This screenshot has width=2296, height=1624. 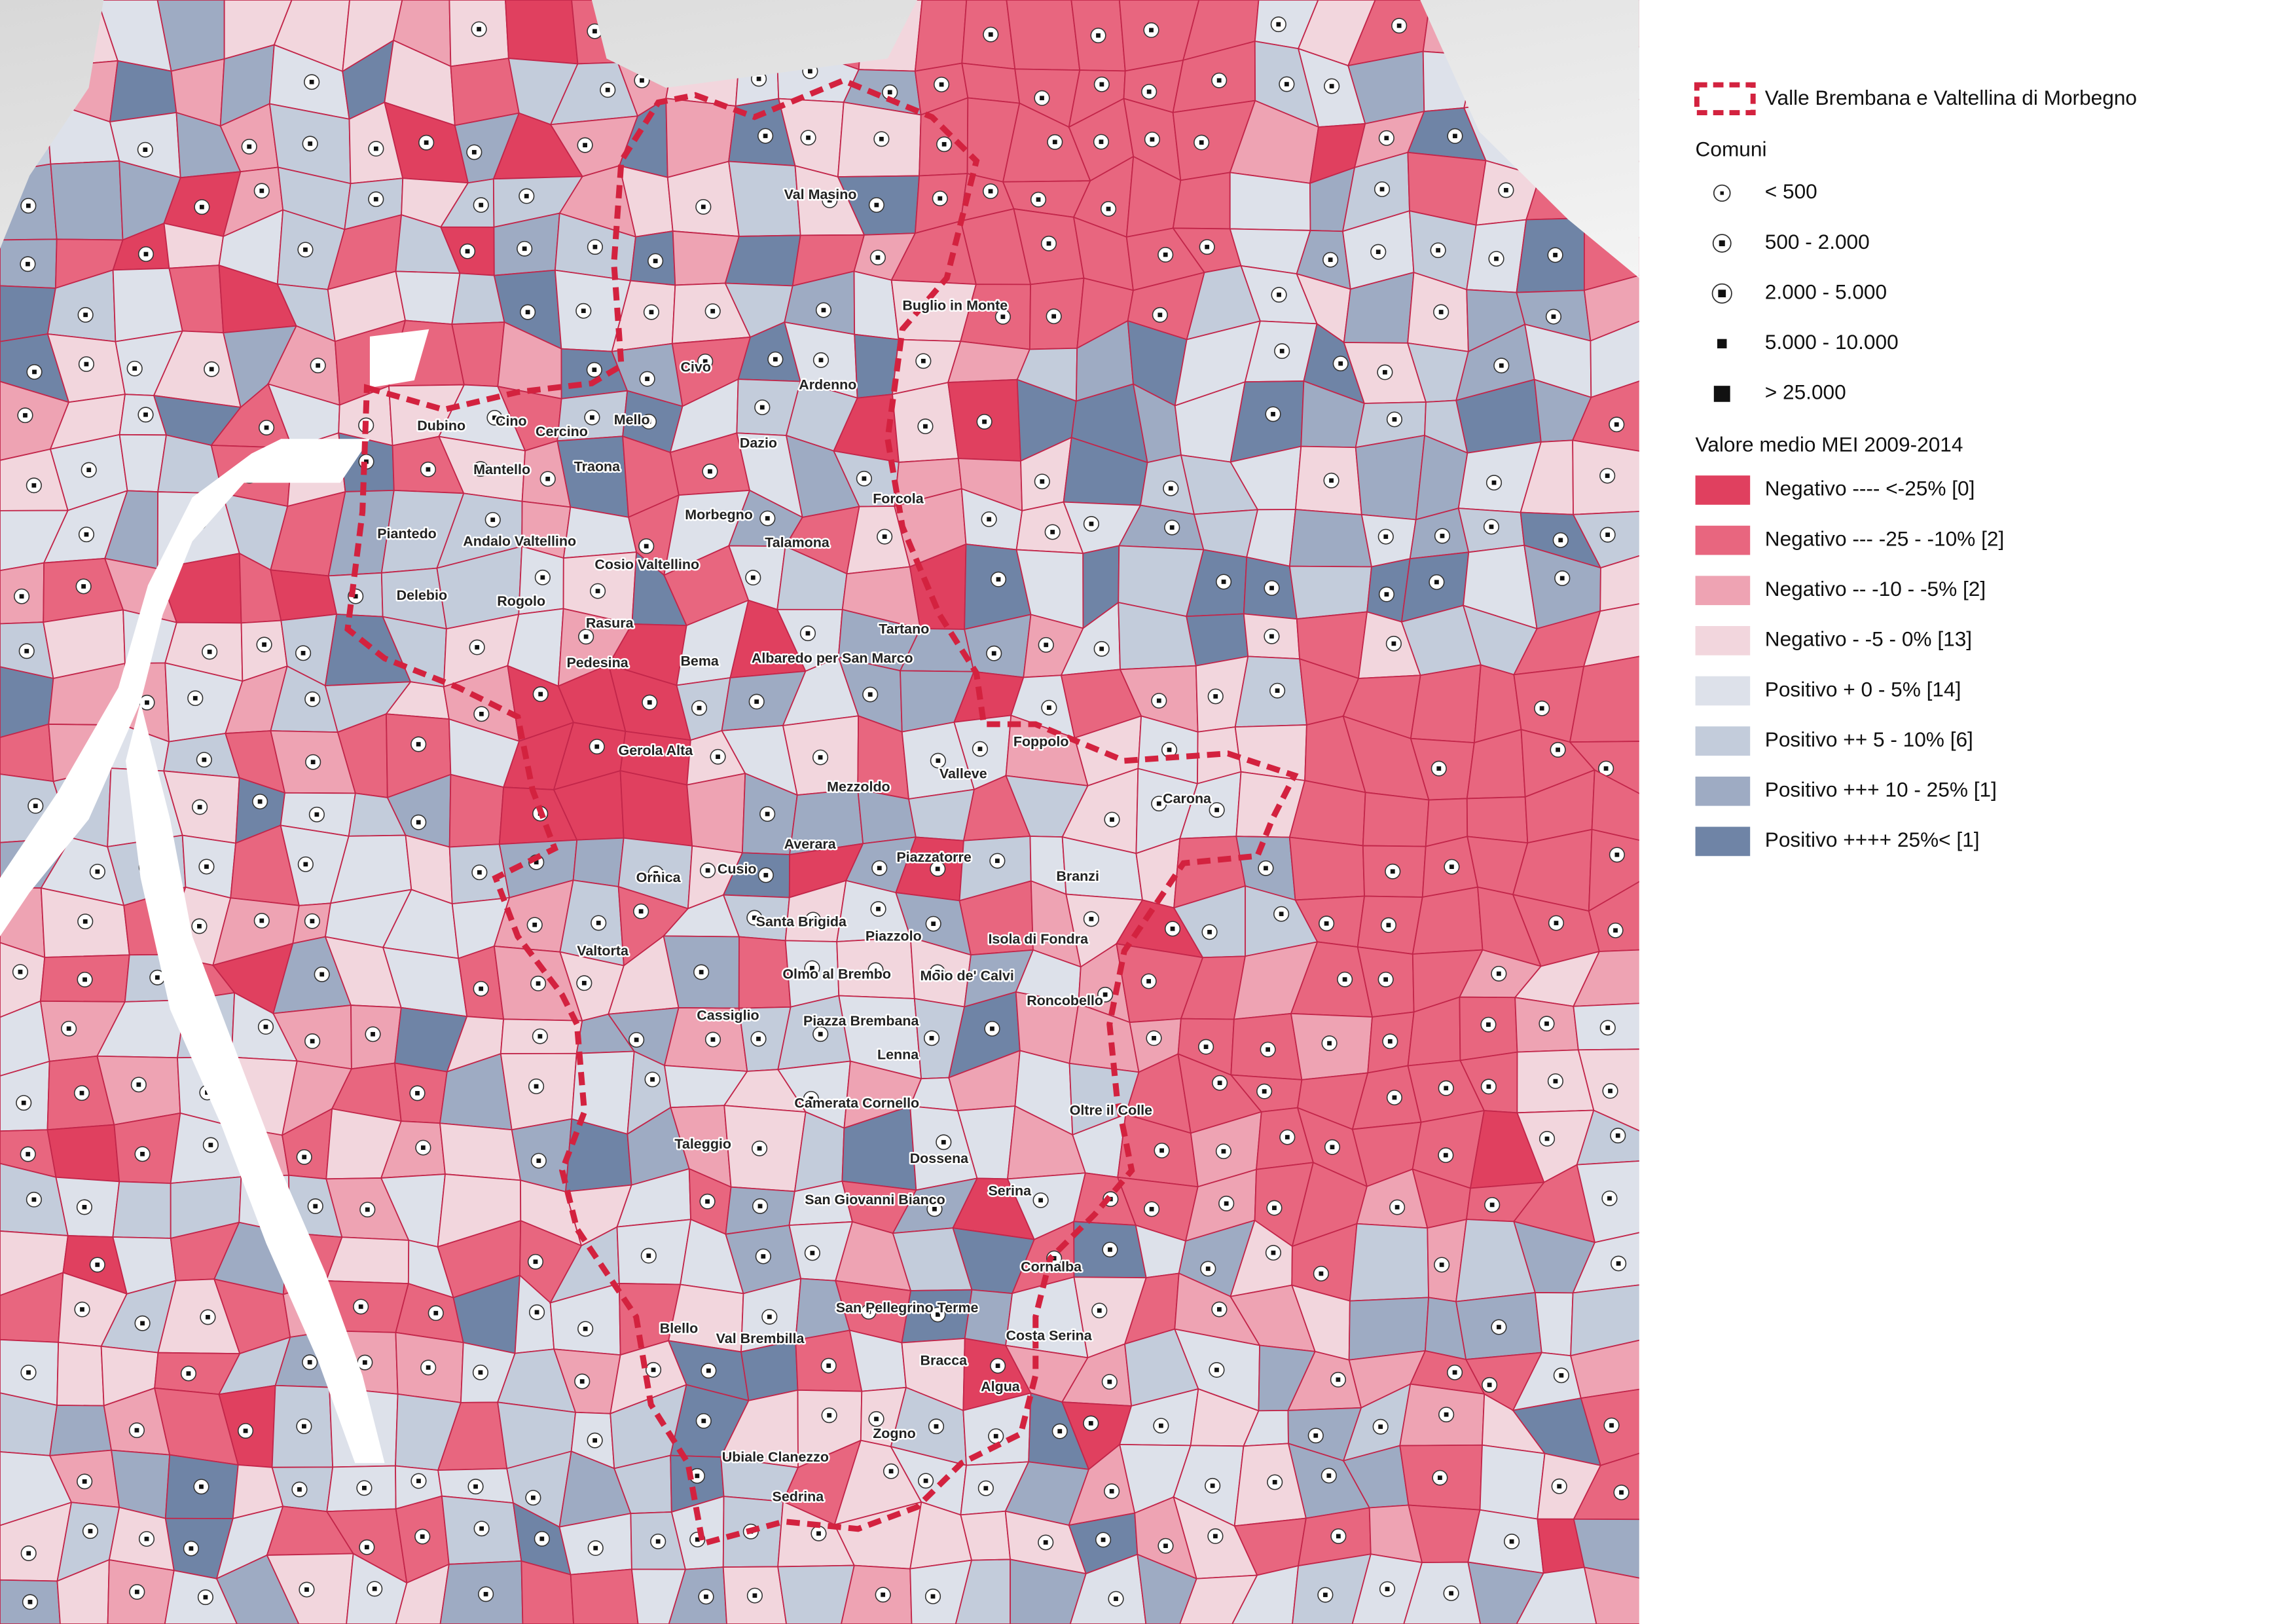 I want to click on place-label: Civo, so click(x=695, y=367).